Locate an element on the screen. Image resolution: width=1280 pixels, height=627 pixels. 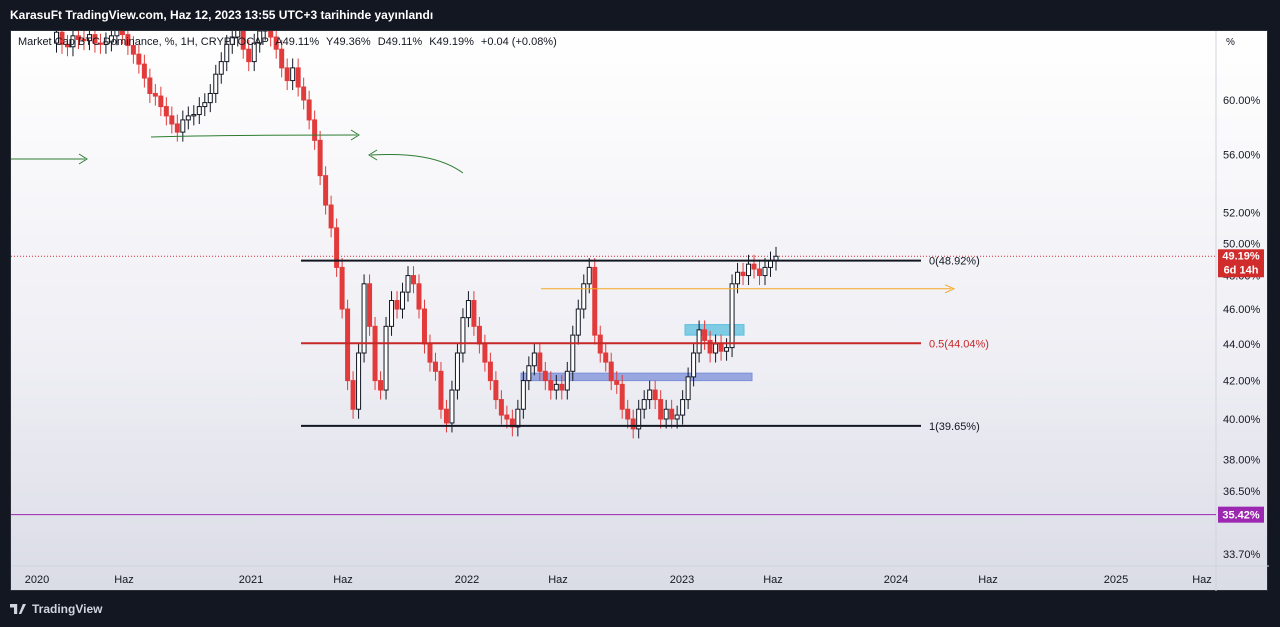
x-tick-label: 2020 is located at coordinates (37, 580).